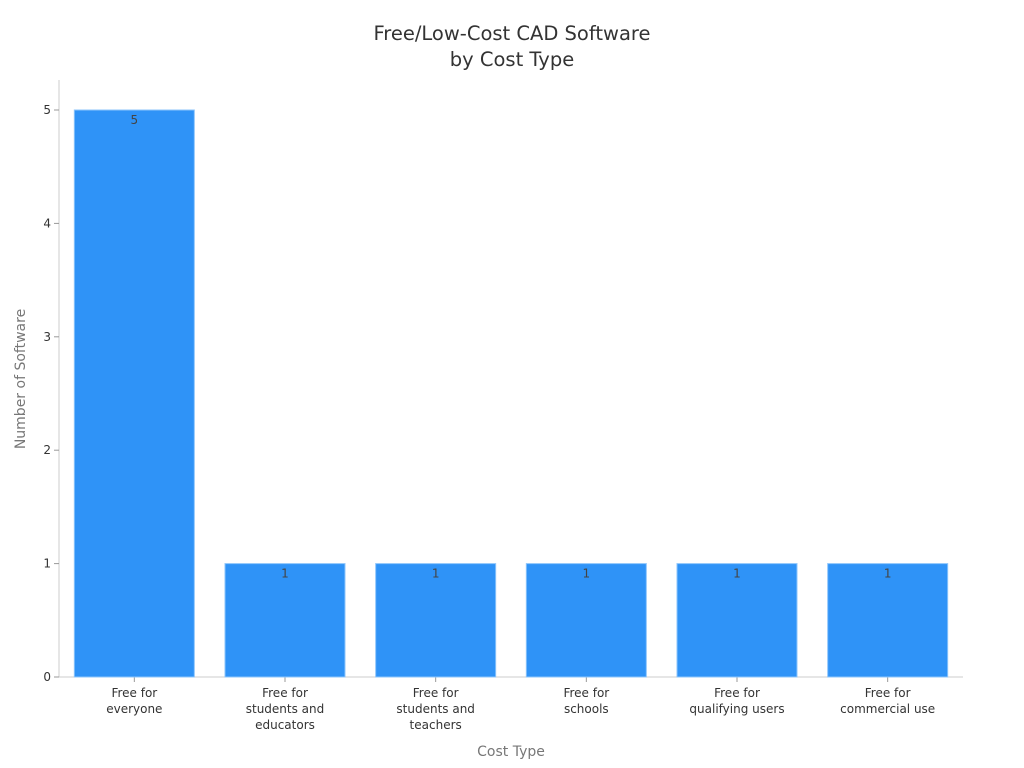 The image size is (1024, 768). What do you see at coordinates (134, 701) in the screenshot?
I see `x-tick-label: Free for everyone` at bounding box center [134, 701].